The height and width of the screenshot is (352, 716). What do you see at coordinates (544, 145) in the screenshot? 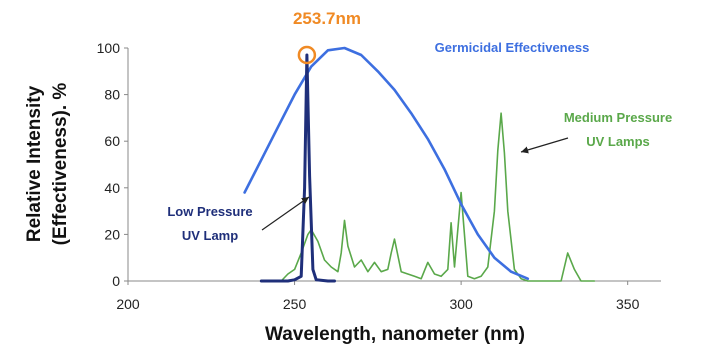
I see `medium-pressure-arrow` at bounding box center [544, 145].